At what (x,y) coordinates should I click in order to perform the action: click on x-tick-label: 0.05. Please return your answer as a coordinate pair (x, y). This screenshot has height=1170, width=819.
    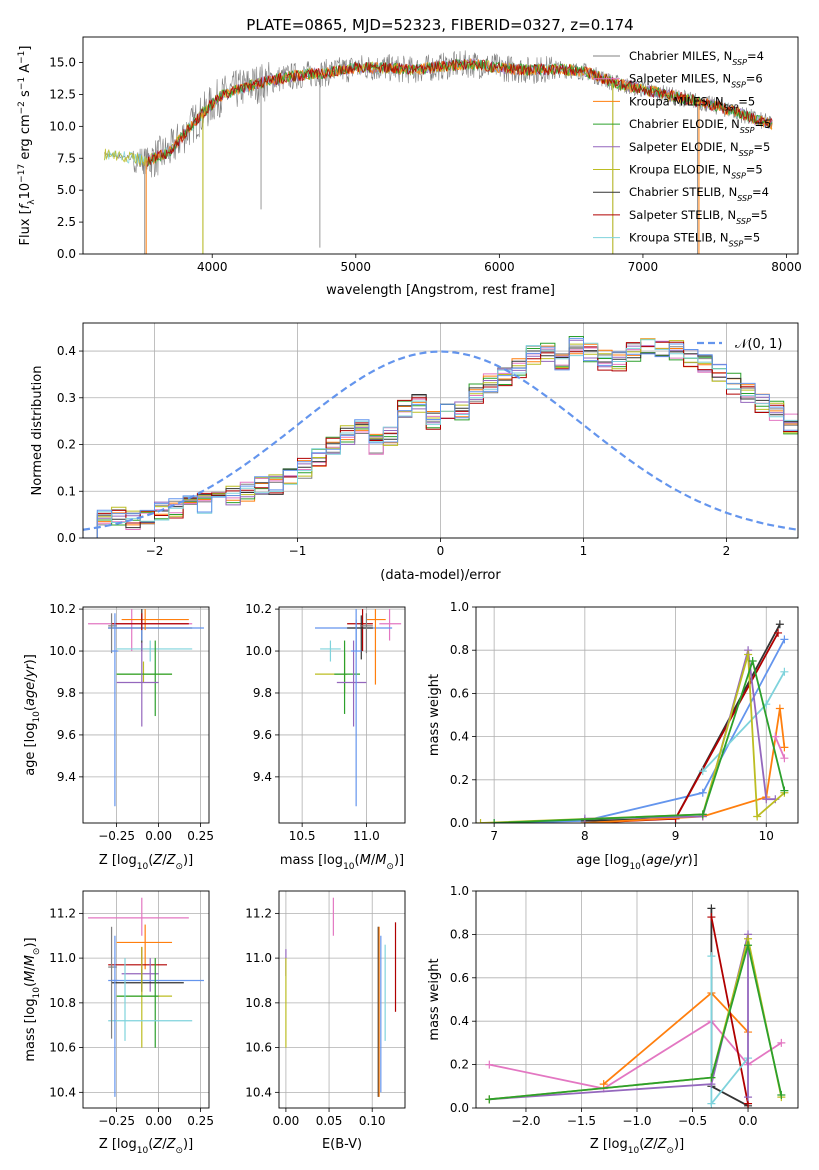
    Looking at the image, I should click on (329, 1121).